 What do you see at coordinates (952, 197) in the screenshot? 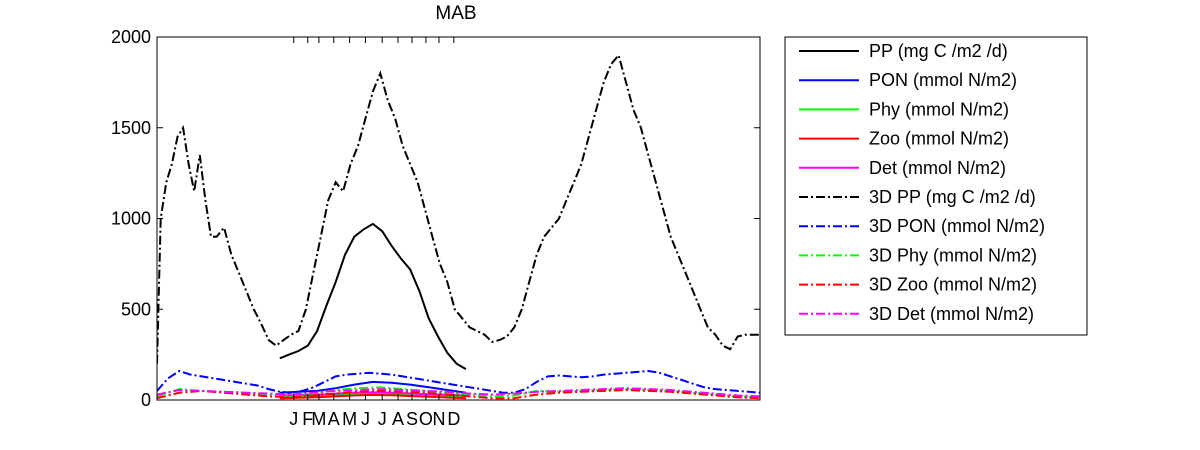
I see `legend-label-6: 3D PP (mg C /m2 /d)` at bounding box center [952, 197].